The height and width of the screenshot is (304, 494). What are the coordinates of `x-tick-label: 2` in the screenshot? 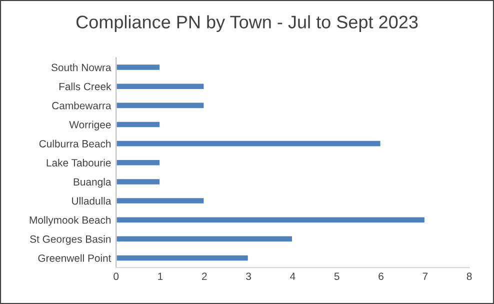 It's located at (204, 276).